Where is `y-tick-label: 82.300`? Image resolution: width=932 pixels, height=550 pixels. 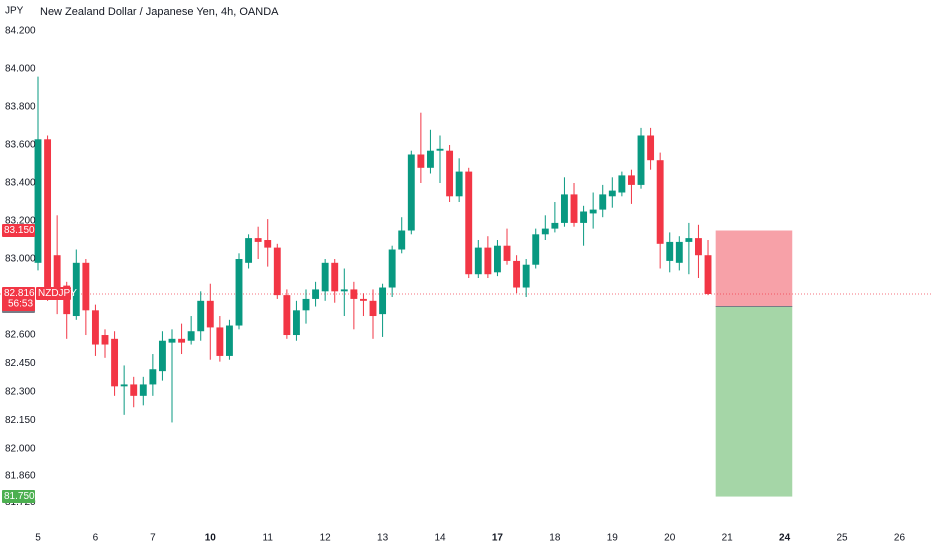
y-tick-label: 82.300 is located at coordinates (20, 392).